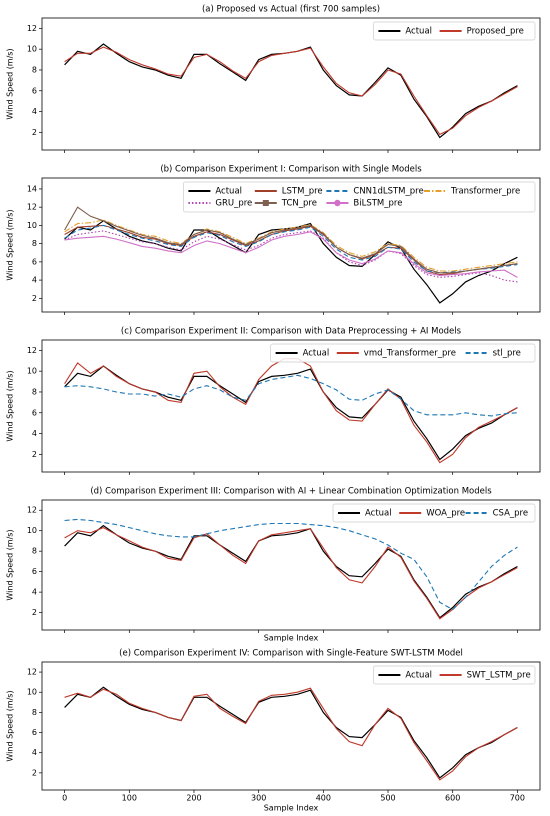  I want to click on legend: Actual SWT_LSTM_pre, so click(454, 675).